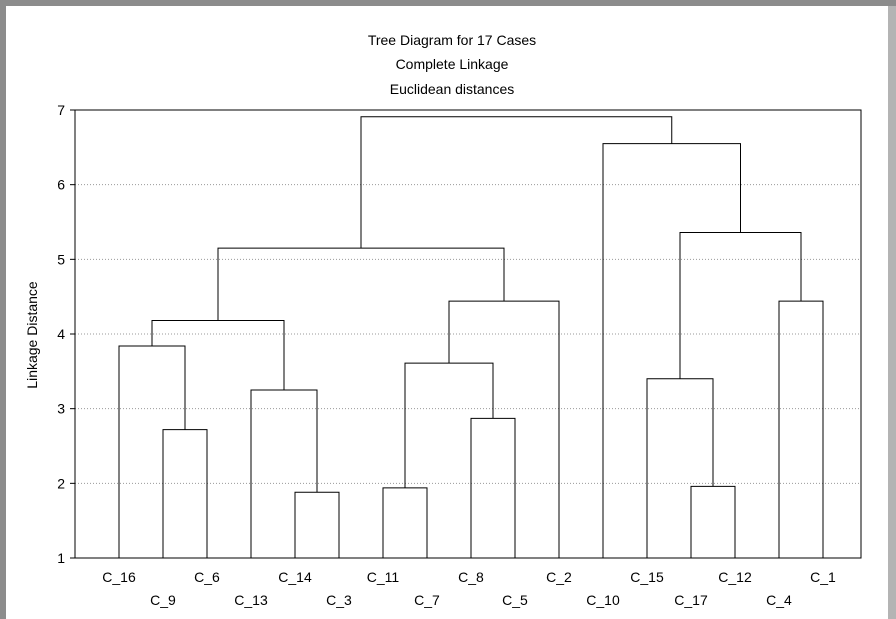 The width and height of the screenshot is (896, 619). Describe the element at coordinates (295, 577) in the screenshot. I see `leaf-label-C_14: C_14` at that location.